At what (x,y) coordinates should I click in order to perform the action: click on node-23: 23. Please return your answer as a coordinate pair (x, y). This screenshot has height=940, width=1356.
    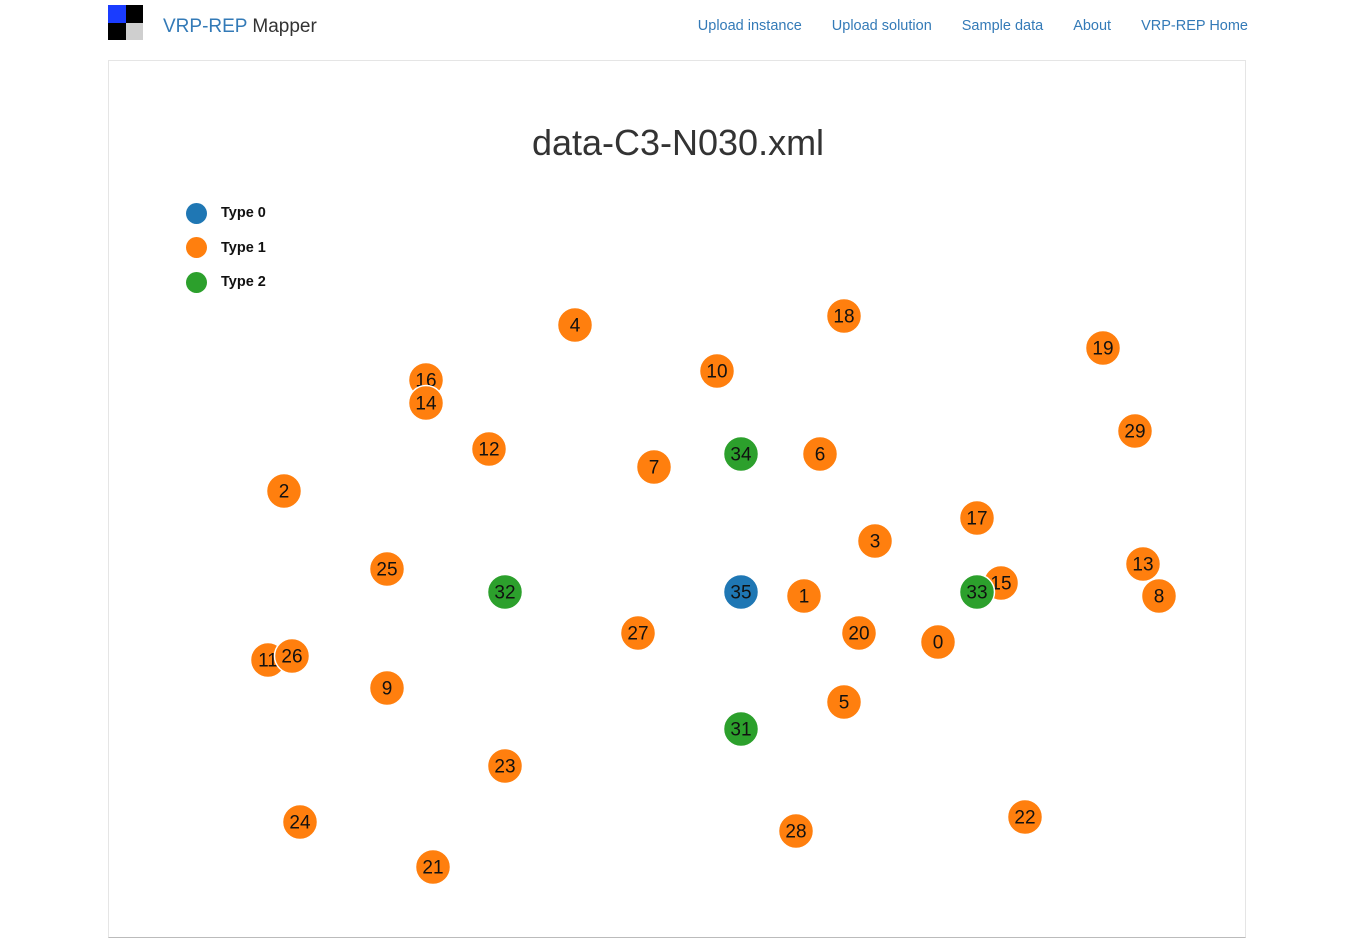
    Looking at the image, I should click on (505, 766).